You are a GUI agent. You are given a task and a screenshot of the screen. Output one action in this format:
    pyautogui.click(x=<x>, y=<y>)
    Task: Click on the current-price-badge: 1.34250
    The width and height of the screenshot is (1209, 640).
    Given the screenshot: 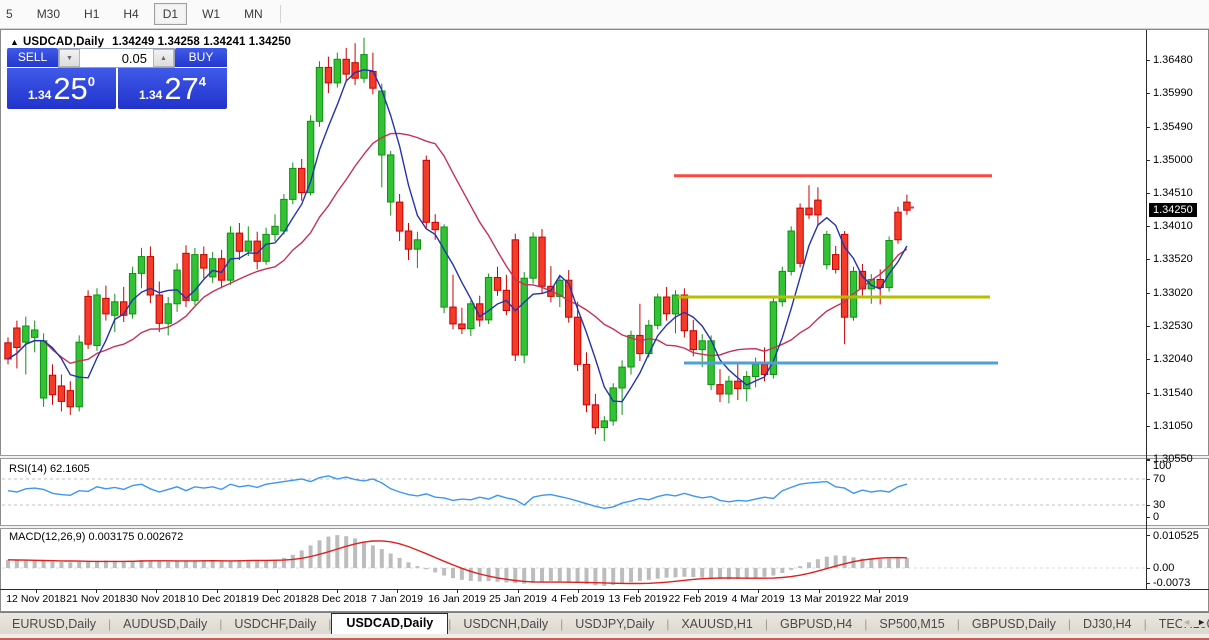 What is the action you would take?
    pyautogui.click(x=1173, y=210)
    